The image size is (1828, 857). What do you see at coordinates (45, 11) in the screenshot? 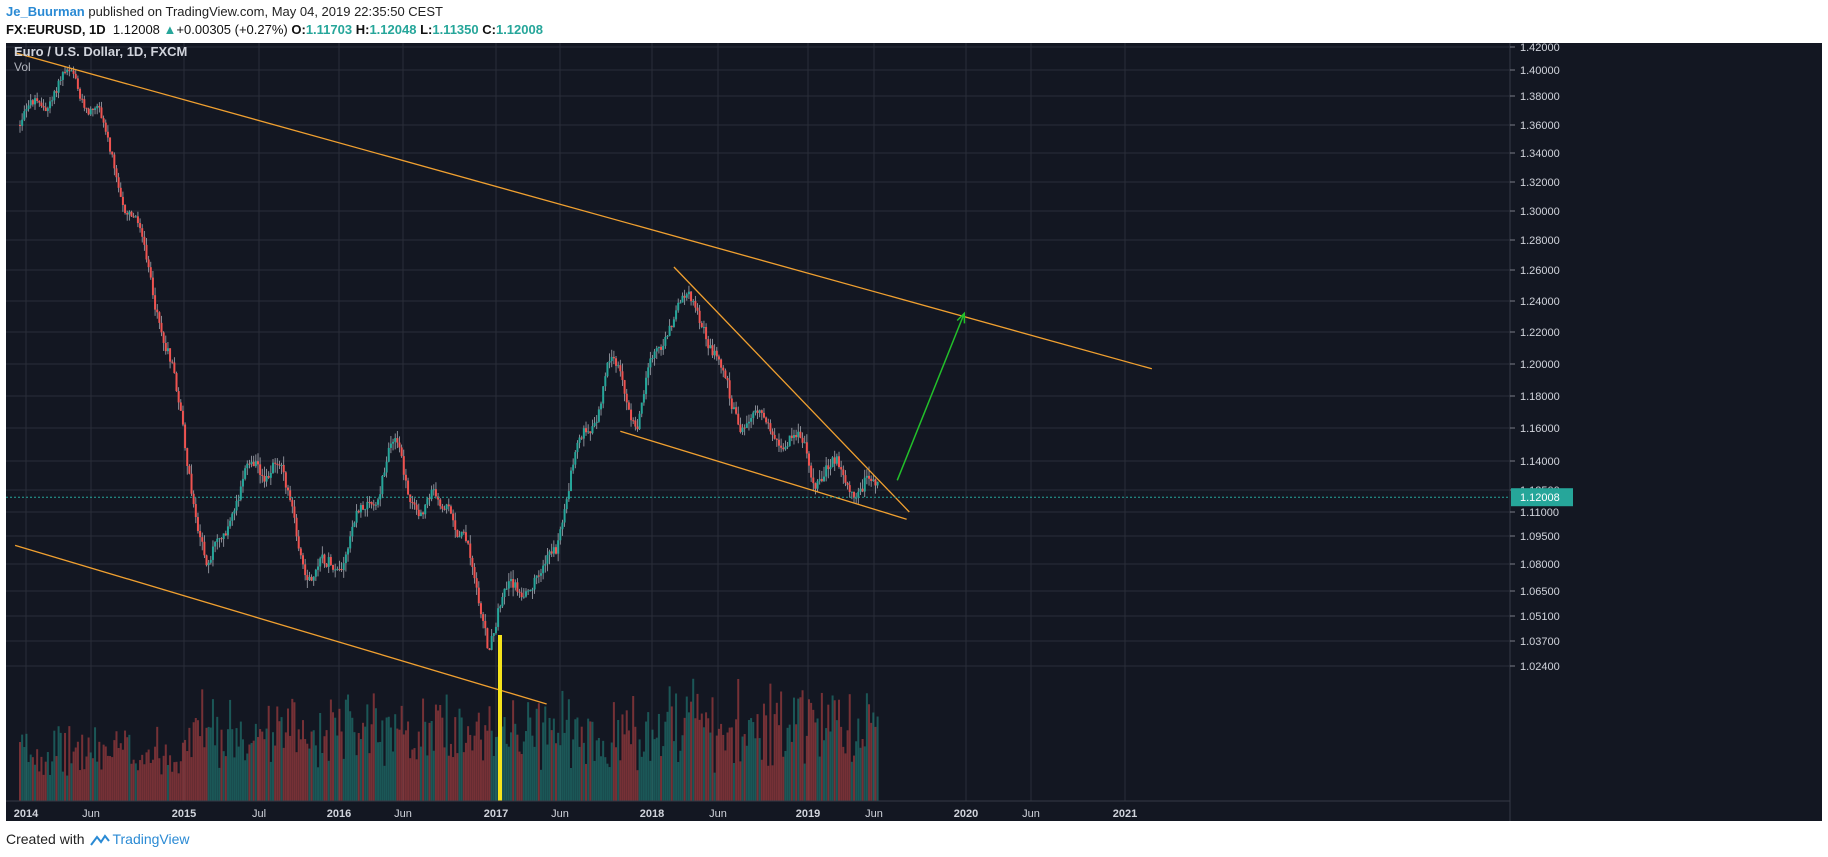
I see `author-link: Je_Buurman` at bounding box center [45, 11].